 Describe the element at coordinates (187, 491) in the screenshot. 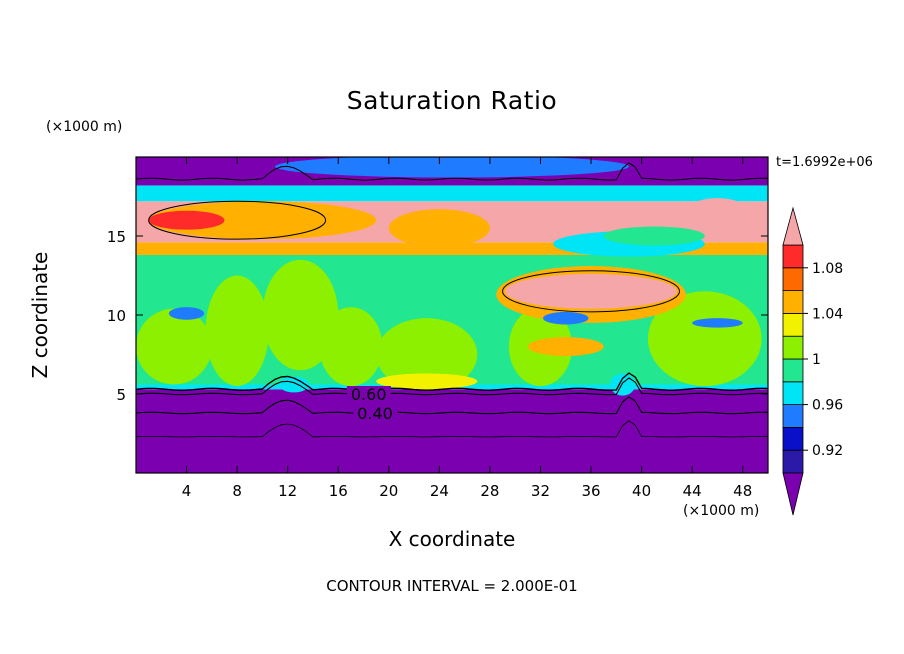

I see `x-tick-label-4: 4` at that location.